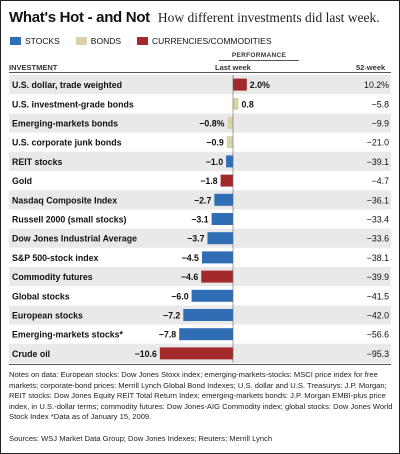  What do you see at coordinates (146, 354) in the screenshot?
I see `value-label: −10.6` at bounding box center [146, 354].